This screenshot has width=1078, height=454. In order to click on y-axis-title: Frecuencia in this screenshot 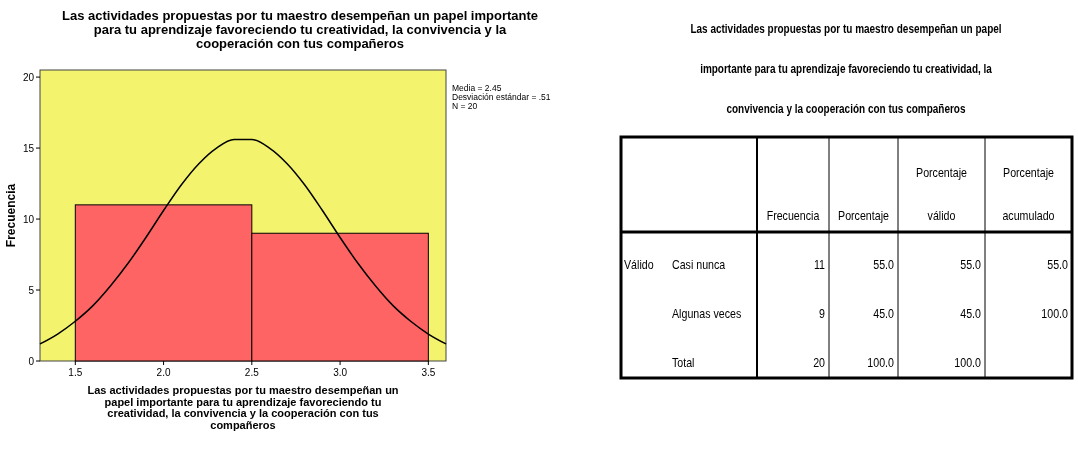, I will do `click(11, 215)`.